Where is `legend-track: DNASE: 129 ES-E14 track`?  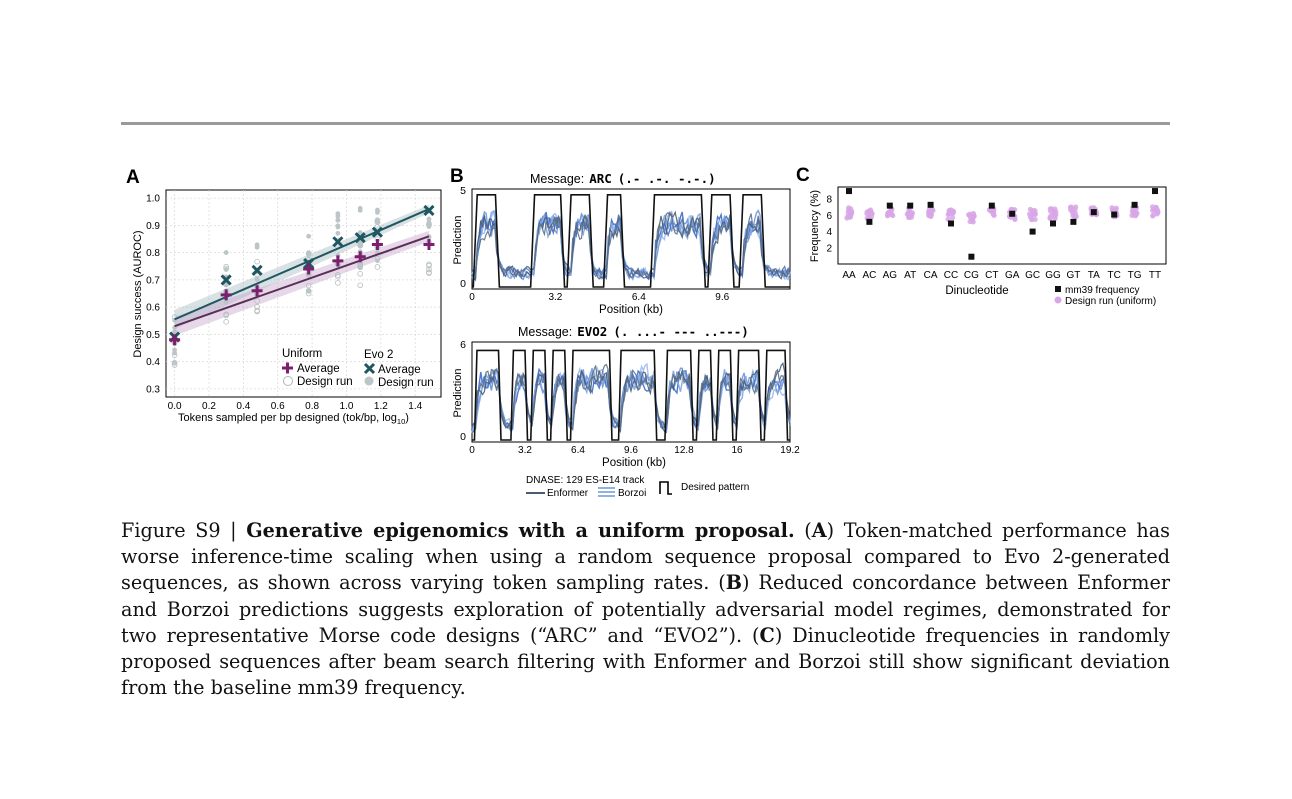 legend-track: DNASE: 129 ES-E14 track is located at coordinates (585, 480).